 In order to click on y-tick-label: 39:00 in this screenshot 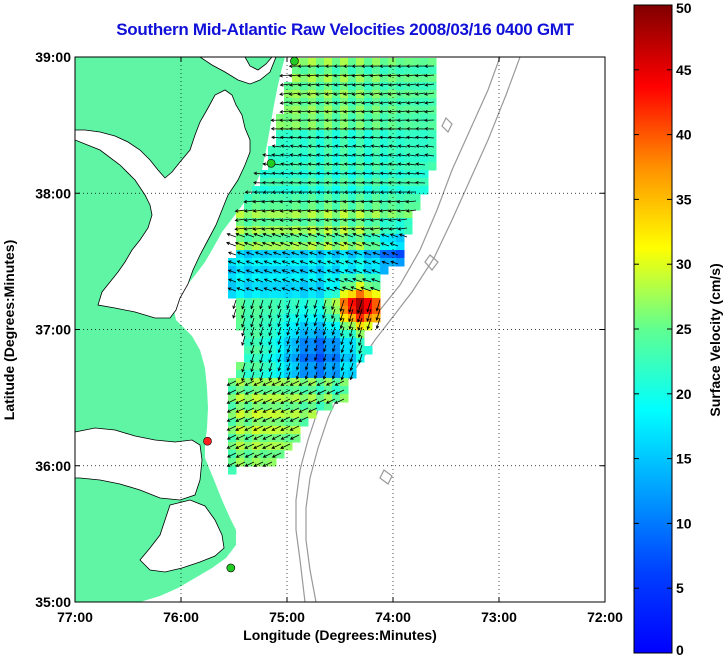, I will do `click(53, 57)`.